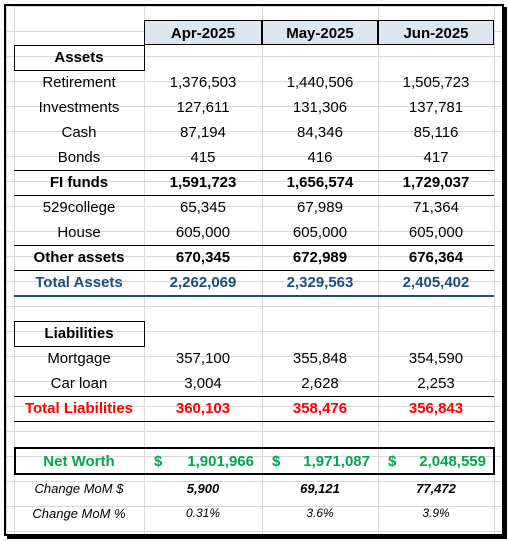 This screenshot has width=508, height=541. I want to click on cell-value: 1,440,506, so click(320, 82).